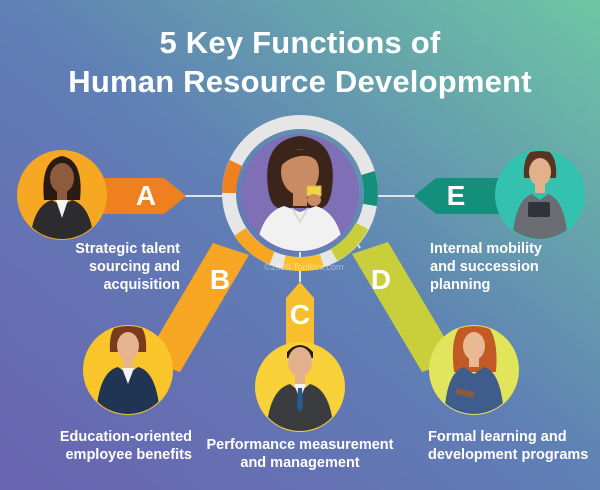  Describe the element at coordinates (220, 279) in the screenshot. I see `letter-b: B` at that location.